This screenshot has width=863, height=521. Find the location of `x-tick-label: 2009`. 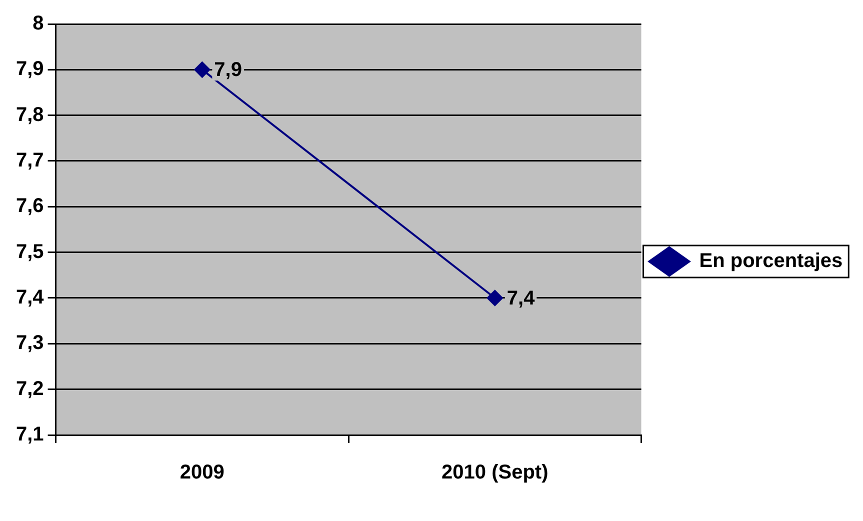

x-tick-label: 2009 is located at coordinates (202, 473).